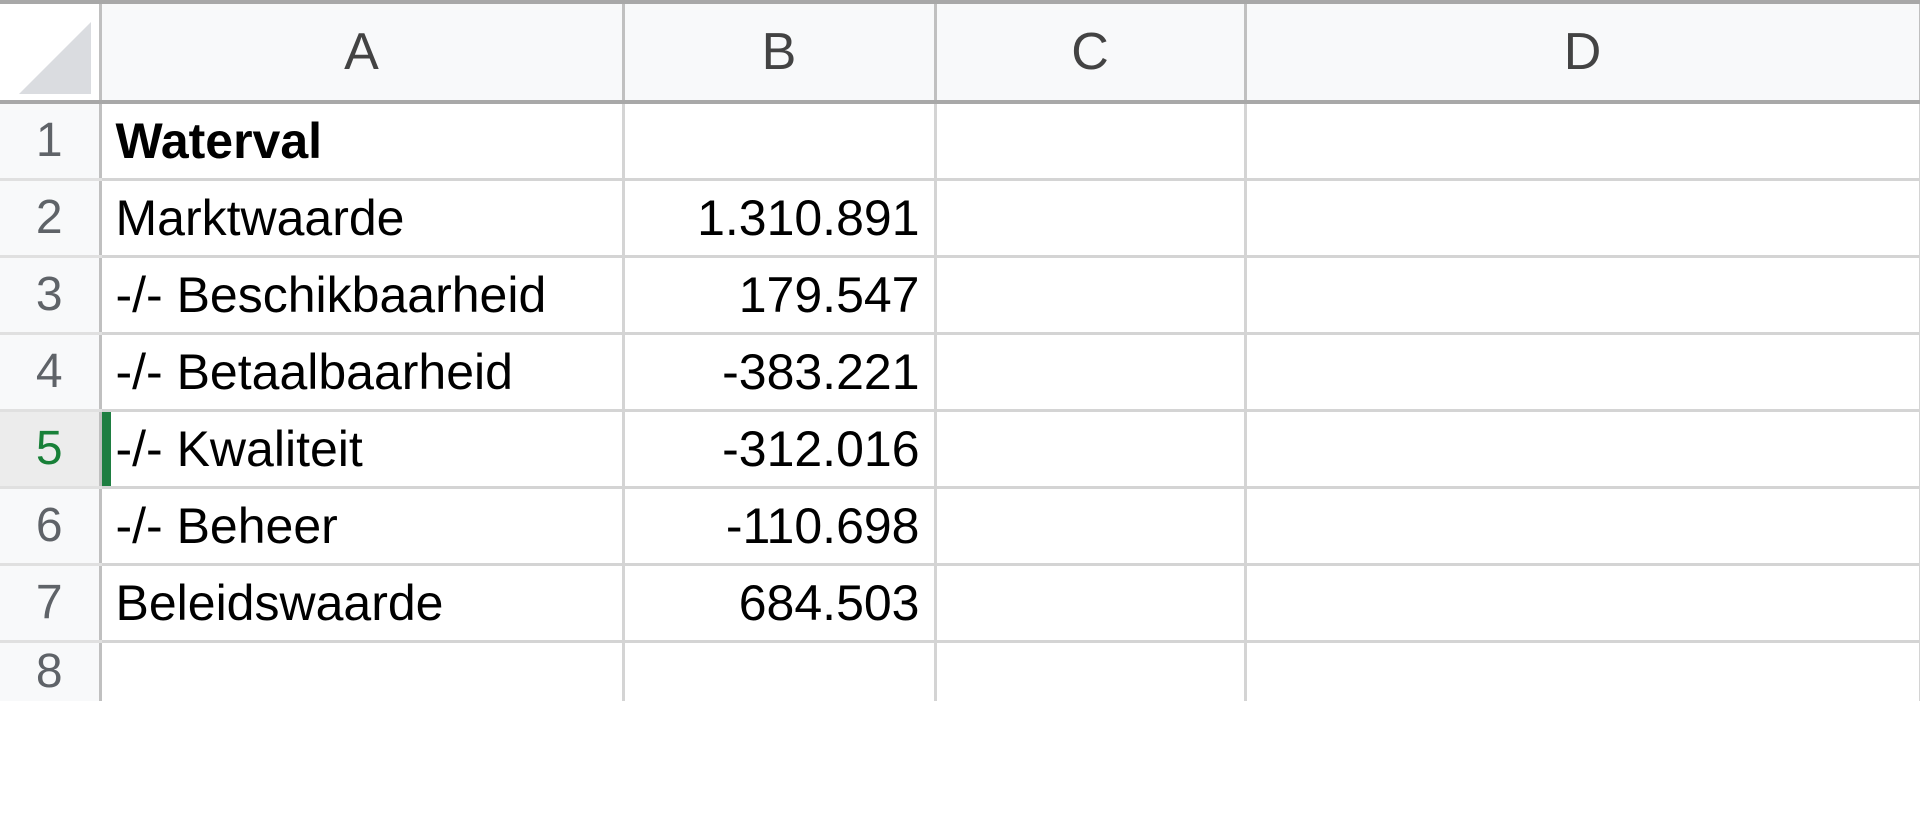  I want to click on row-header-6: 6, so click(51, 526).